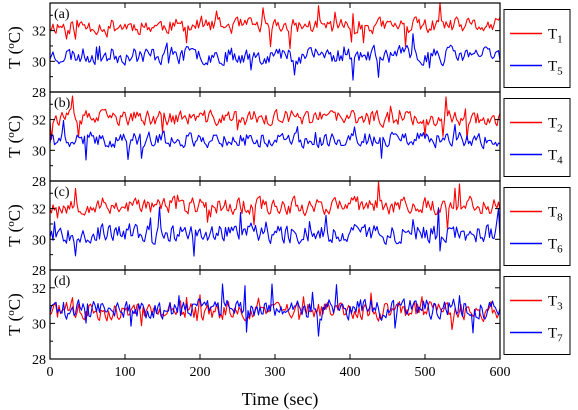  Describe the element at coordinates (555, 246) in the screenshot. I see `legend-entry: T6` at that location.